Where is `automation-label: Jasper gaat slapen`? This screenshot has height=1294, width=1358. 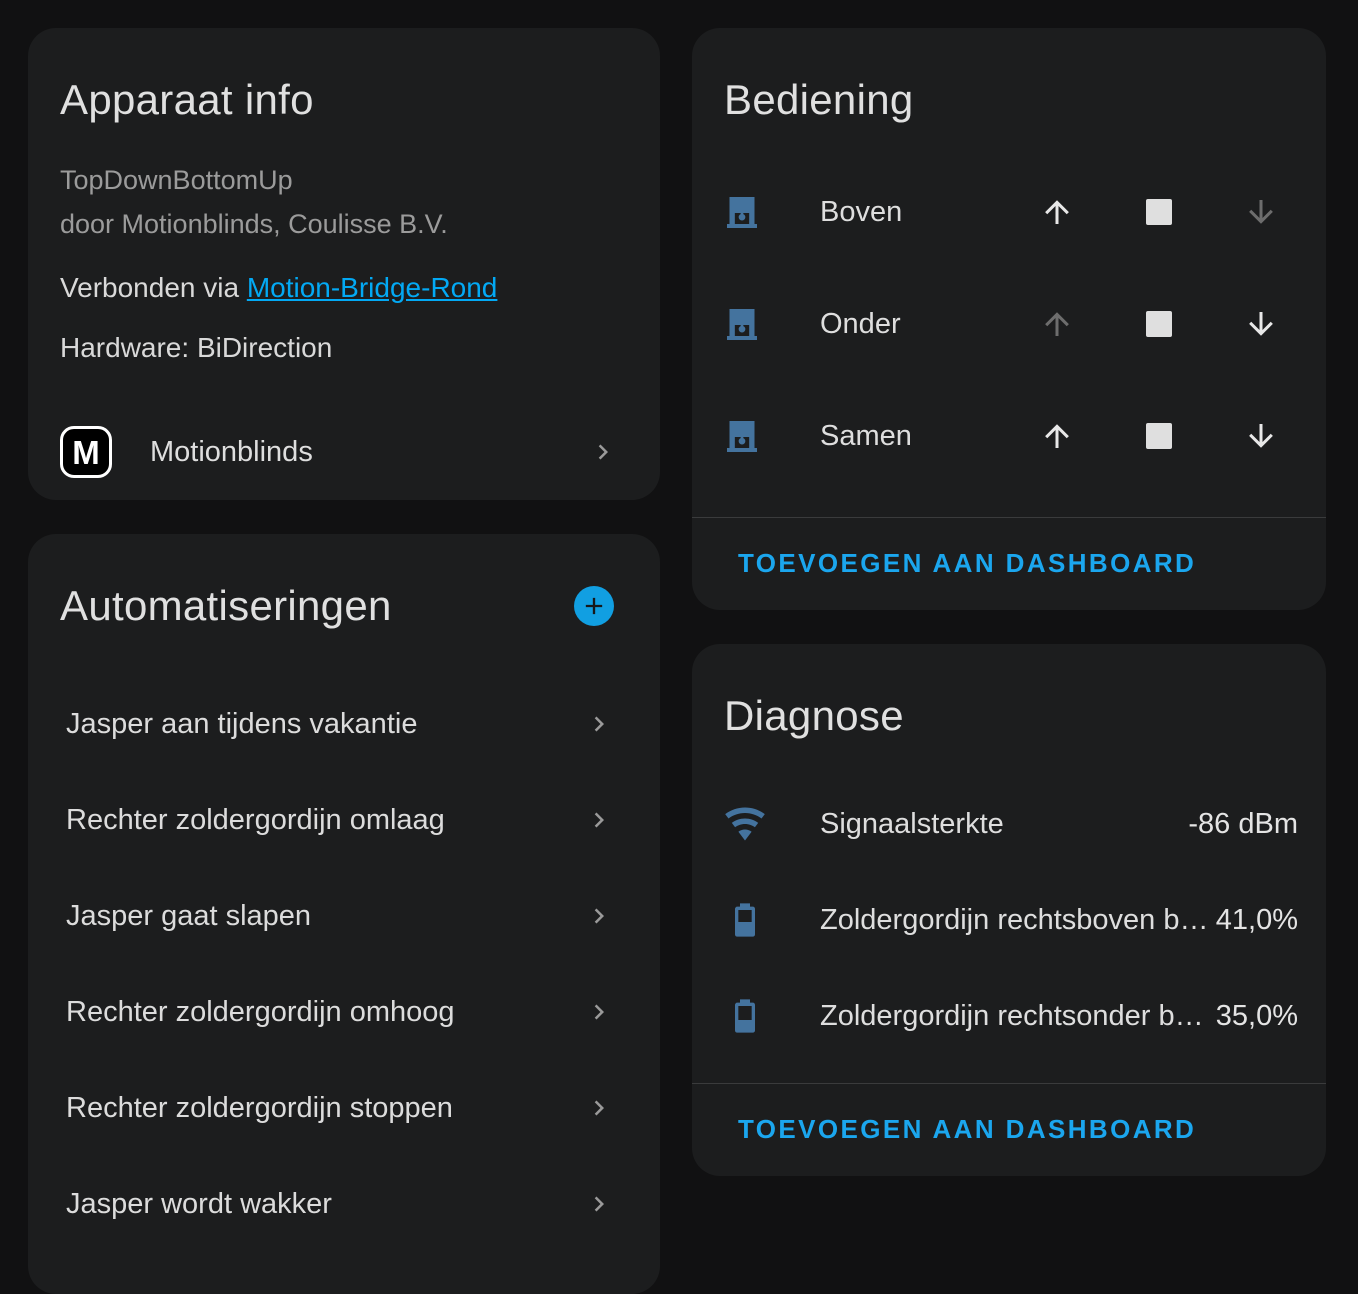
automation-label: Jasper gaat slapen is located at coordinates (189, 915).